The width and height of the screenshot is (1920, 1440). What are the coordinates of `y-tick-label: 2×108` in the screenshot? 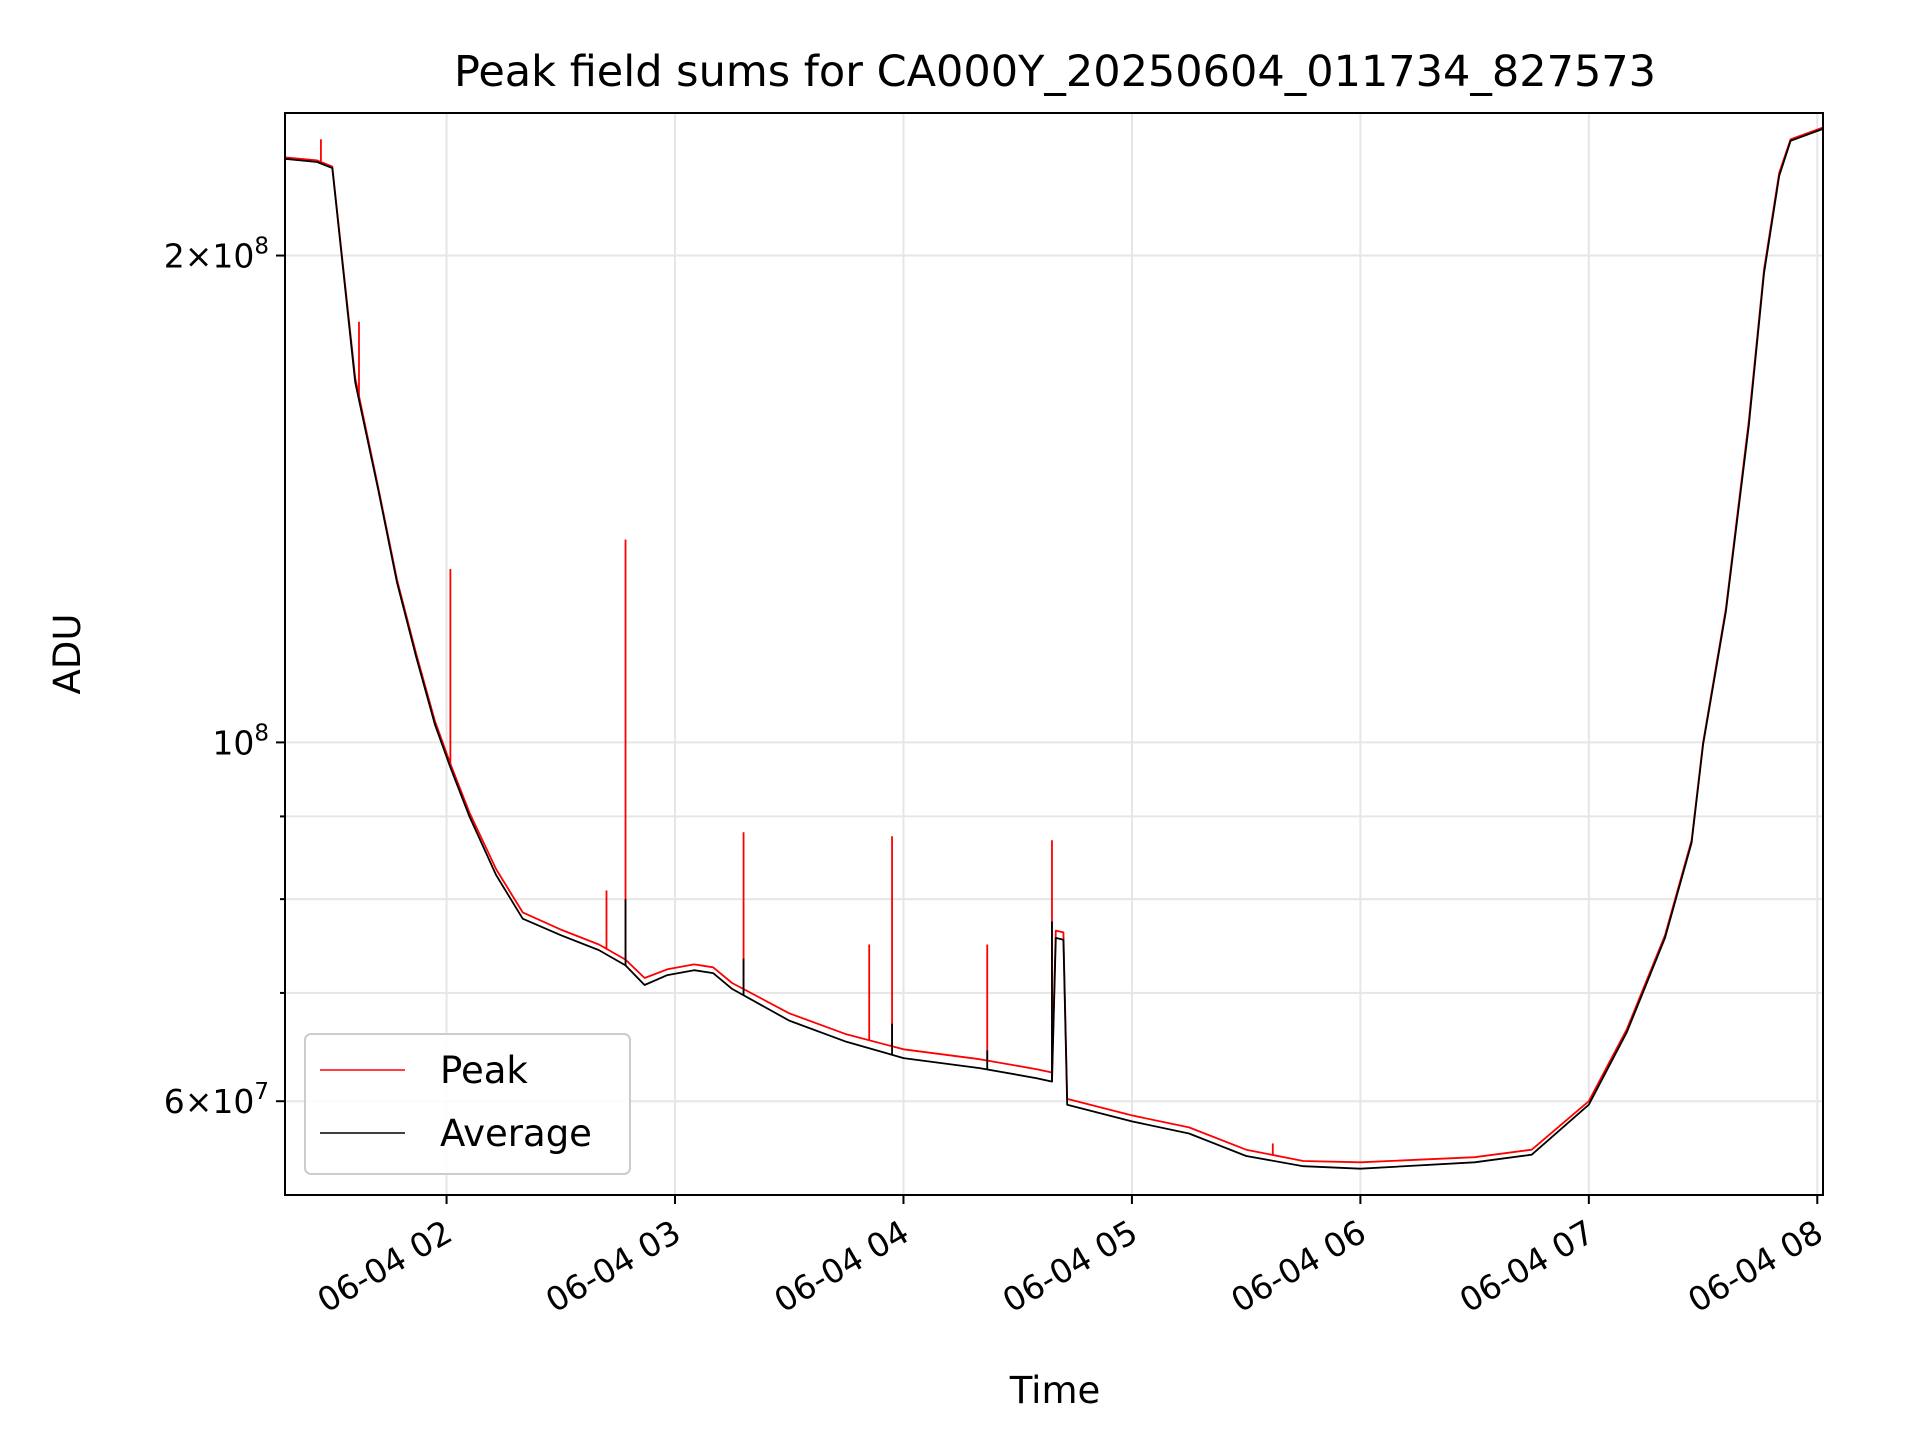 It's located at (216, 255).